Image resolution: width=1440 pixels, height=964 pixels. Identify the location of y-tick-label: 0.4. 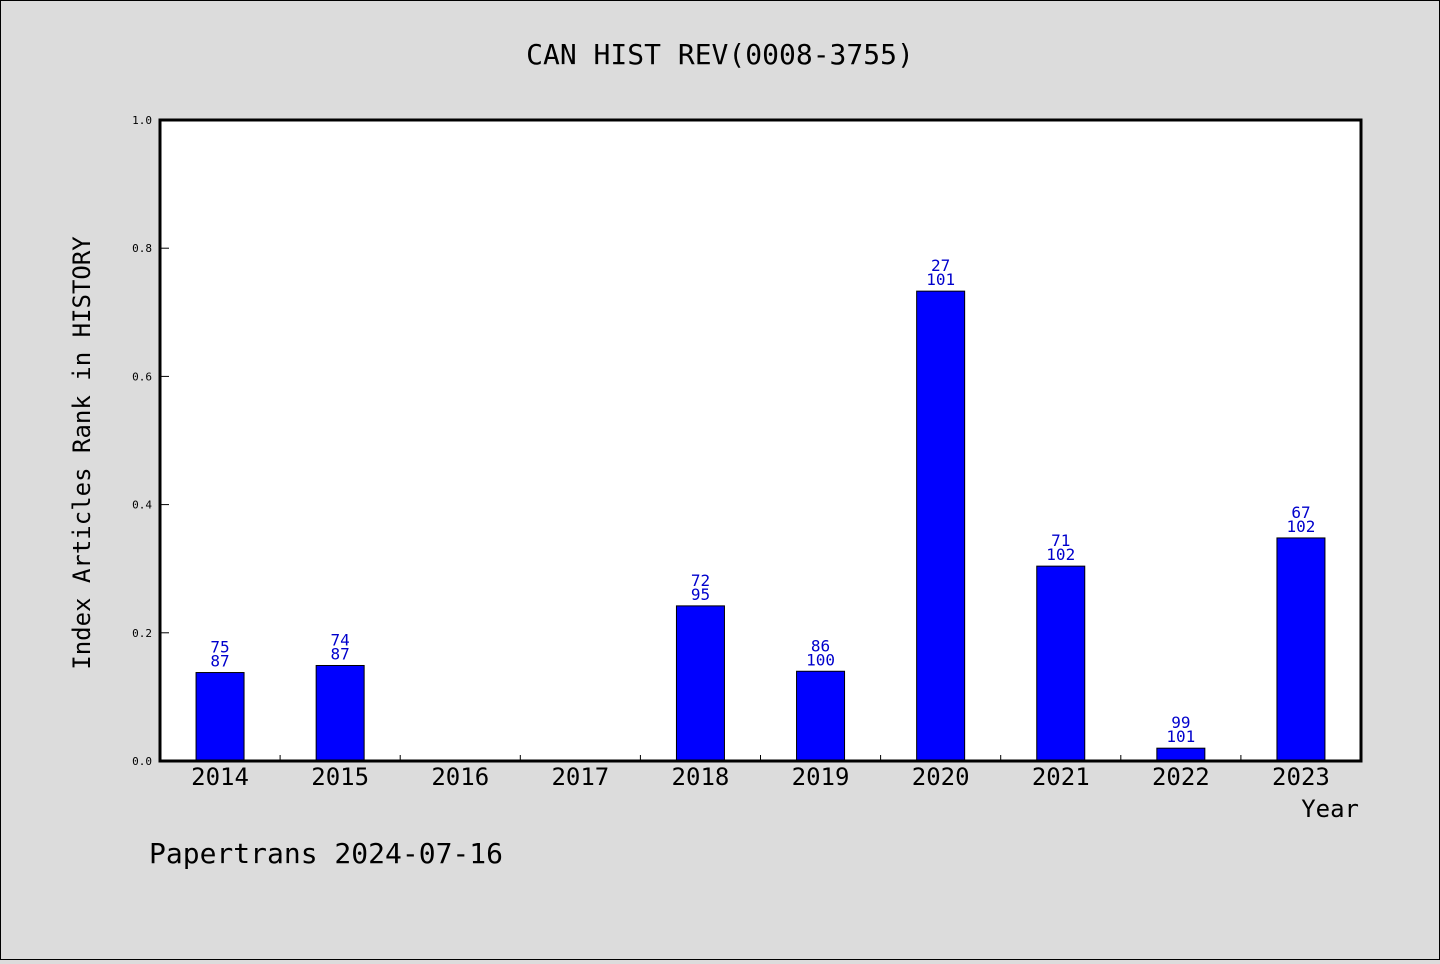
(142, 505).